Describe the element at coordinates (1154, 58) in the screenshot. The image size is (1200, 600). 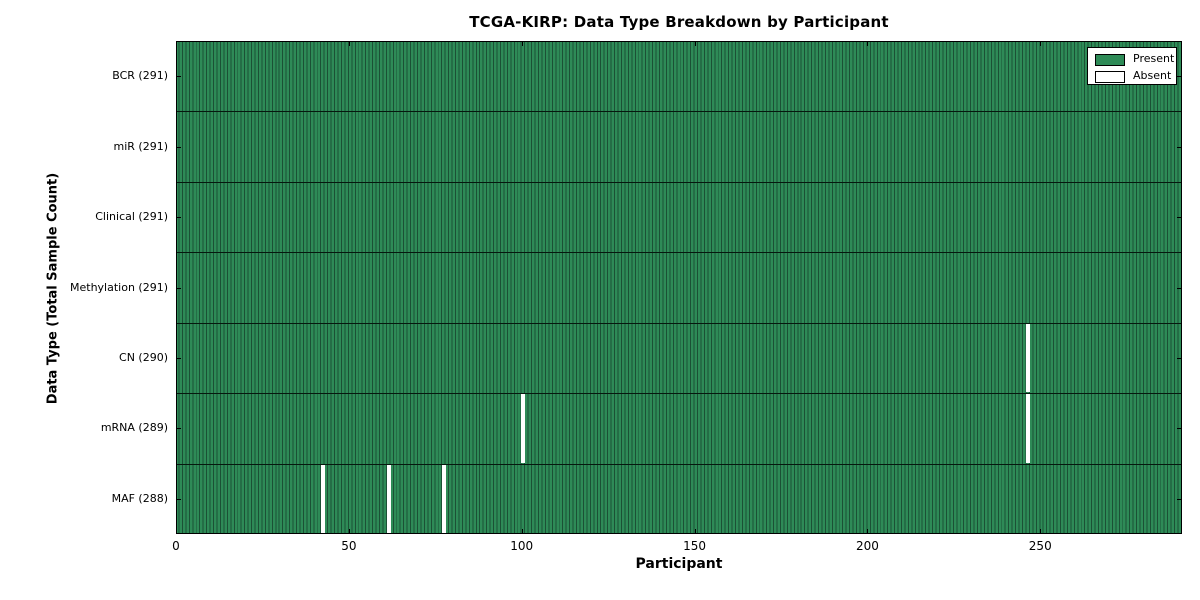
I see `legend-label-present: Present` at that location.